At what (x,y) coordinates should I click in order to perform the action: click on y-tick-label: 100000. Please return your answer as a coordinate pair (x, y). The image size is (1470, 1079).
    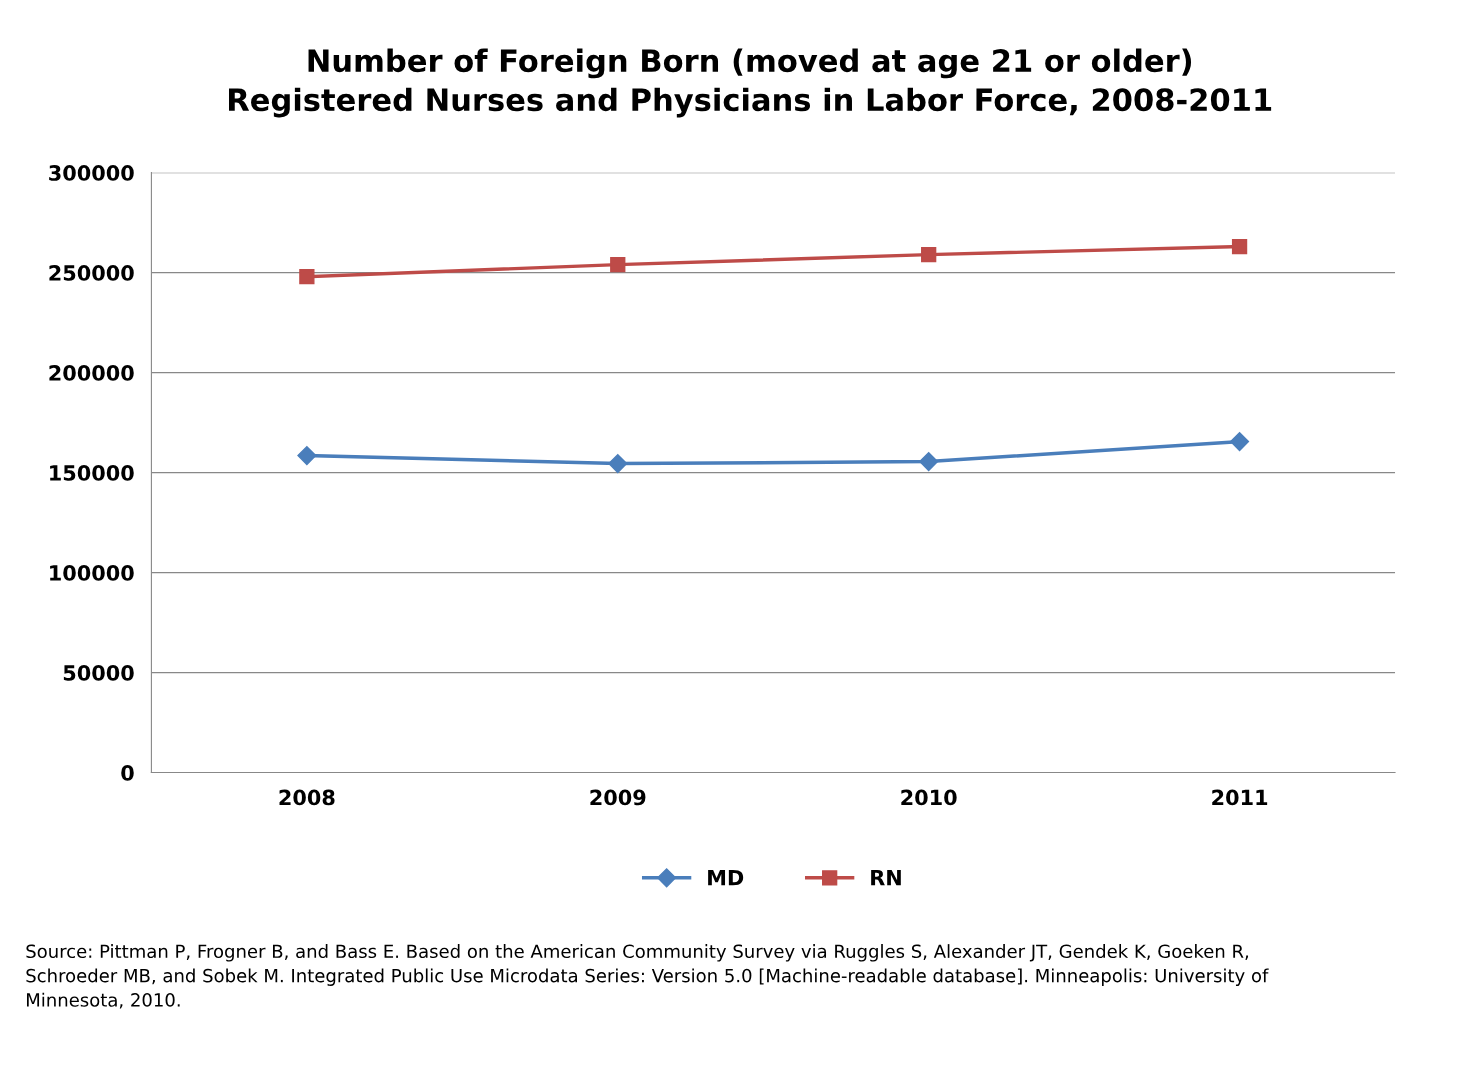
    Looking at the image, I should click on (92, 573).